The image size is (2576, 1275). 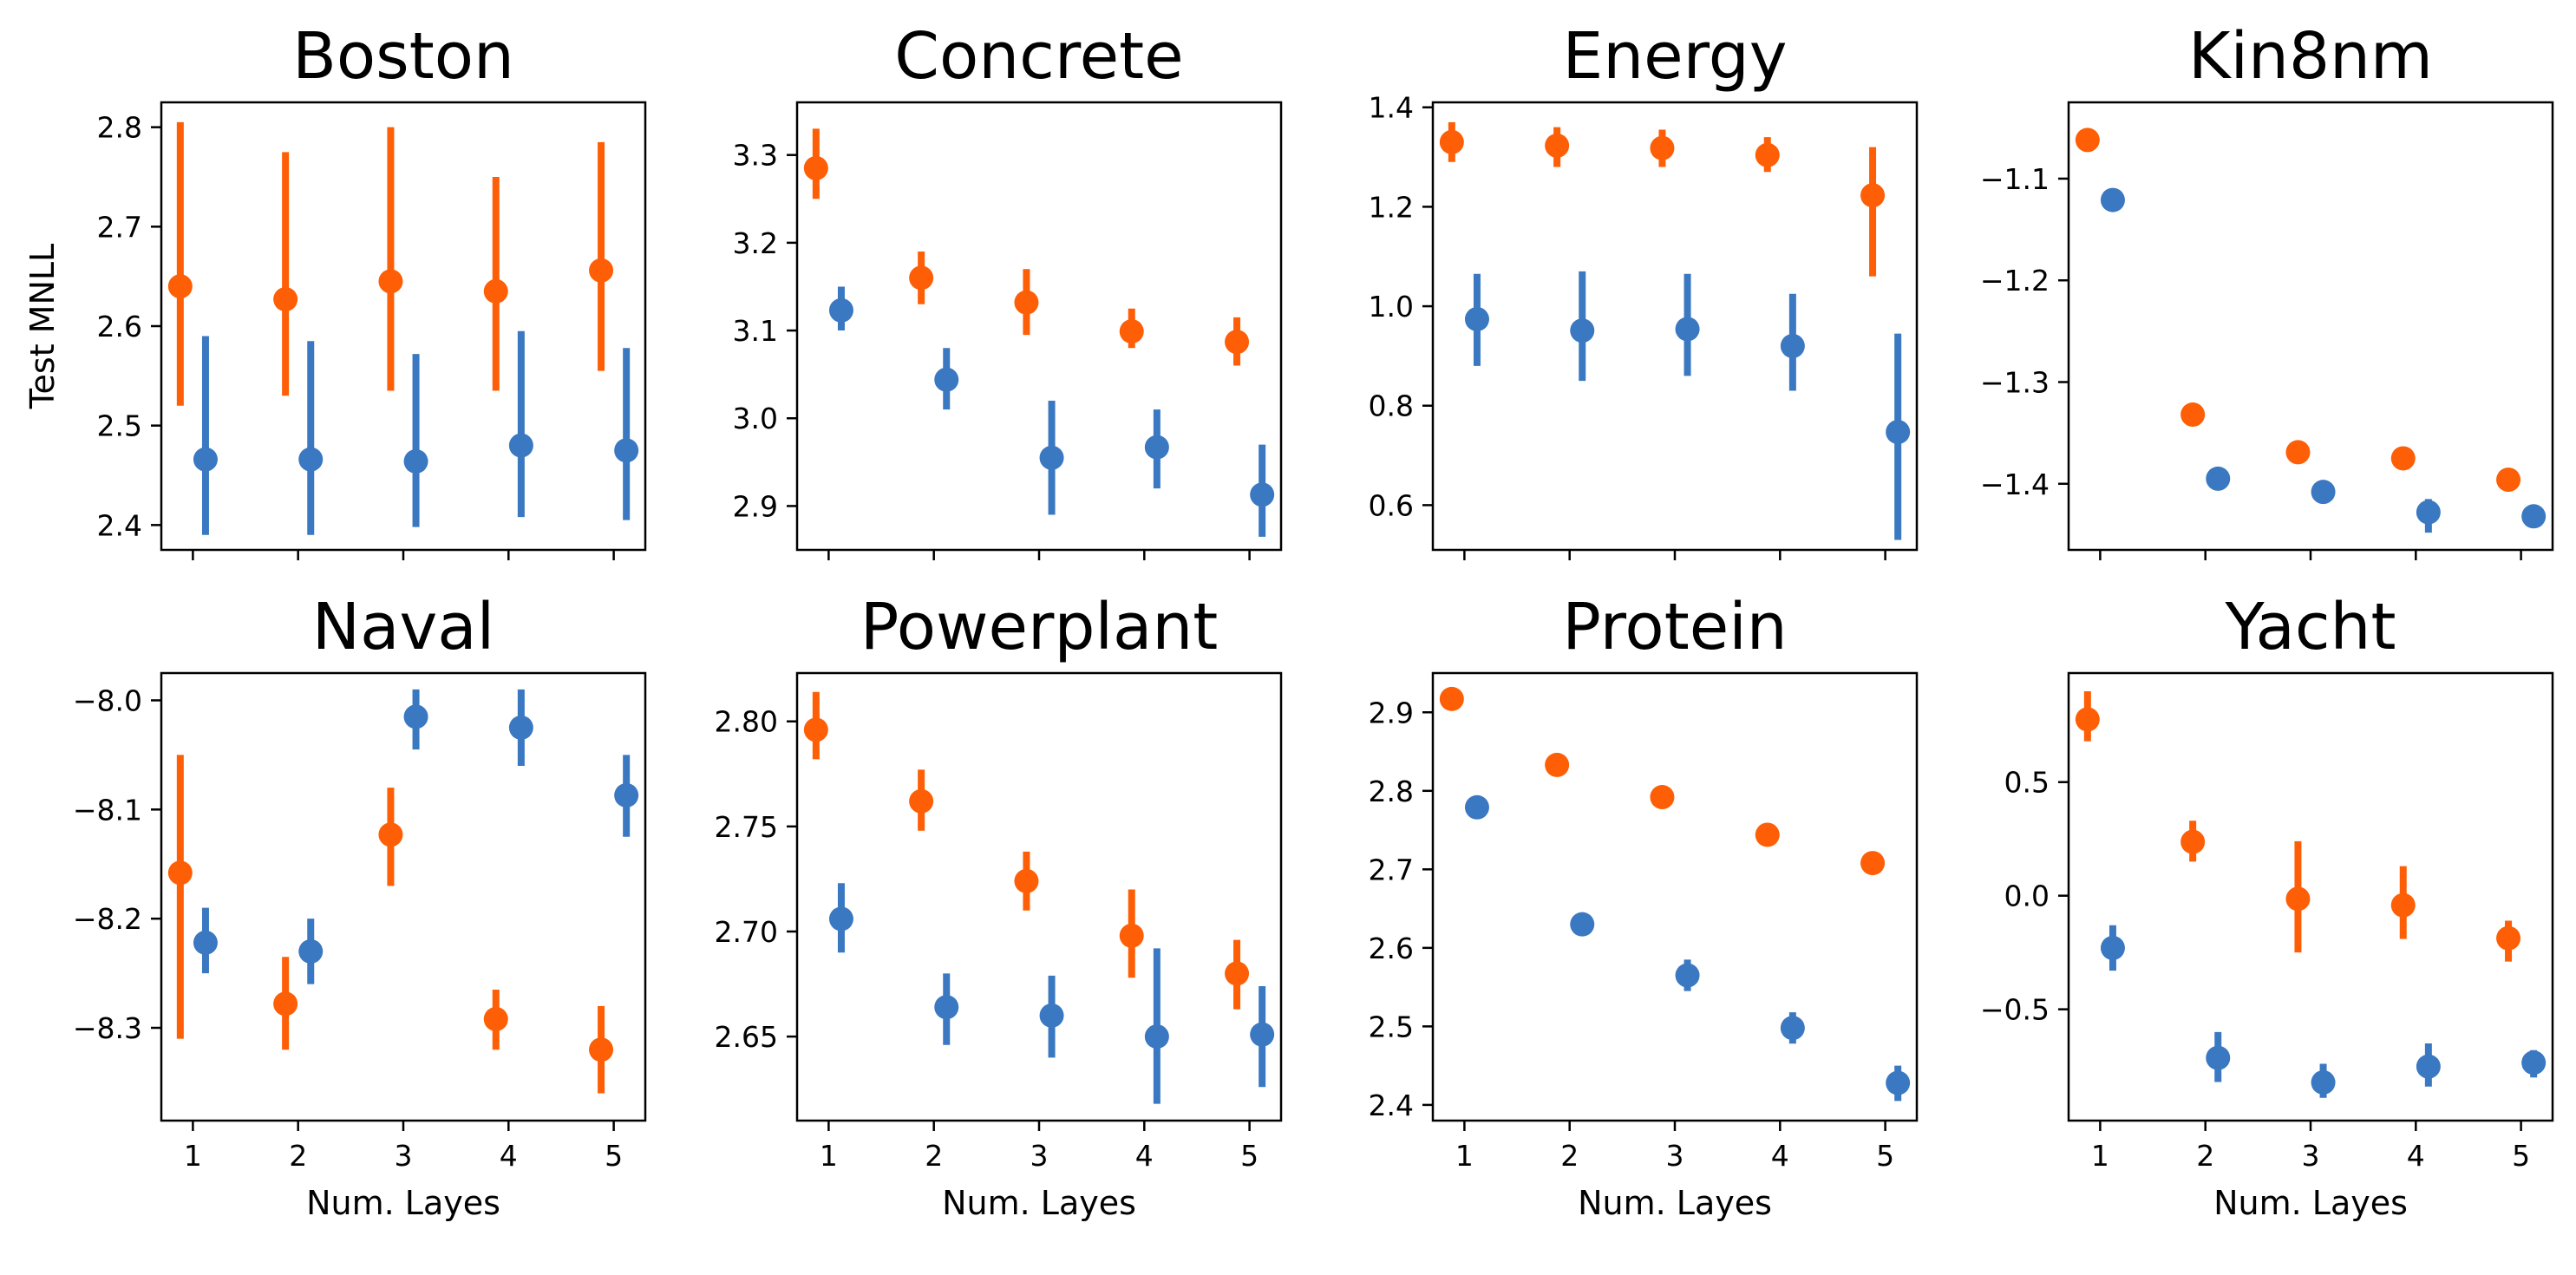 What do you see at coordinates (1391, 791) in the screenshot?
I see `y-tick-label: 2.8` at bounding box center [1391, 791].